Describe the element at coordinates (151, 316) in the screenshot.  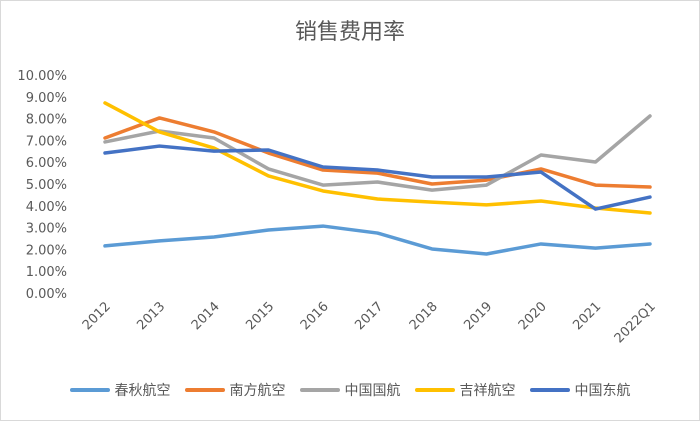
I see `x-tick-label: 2013` at that location.